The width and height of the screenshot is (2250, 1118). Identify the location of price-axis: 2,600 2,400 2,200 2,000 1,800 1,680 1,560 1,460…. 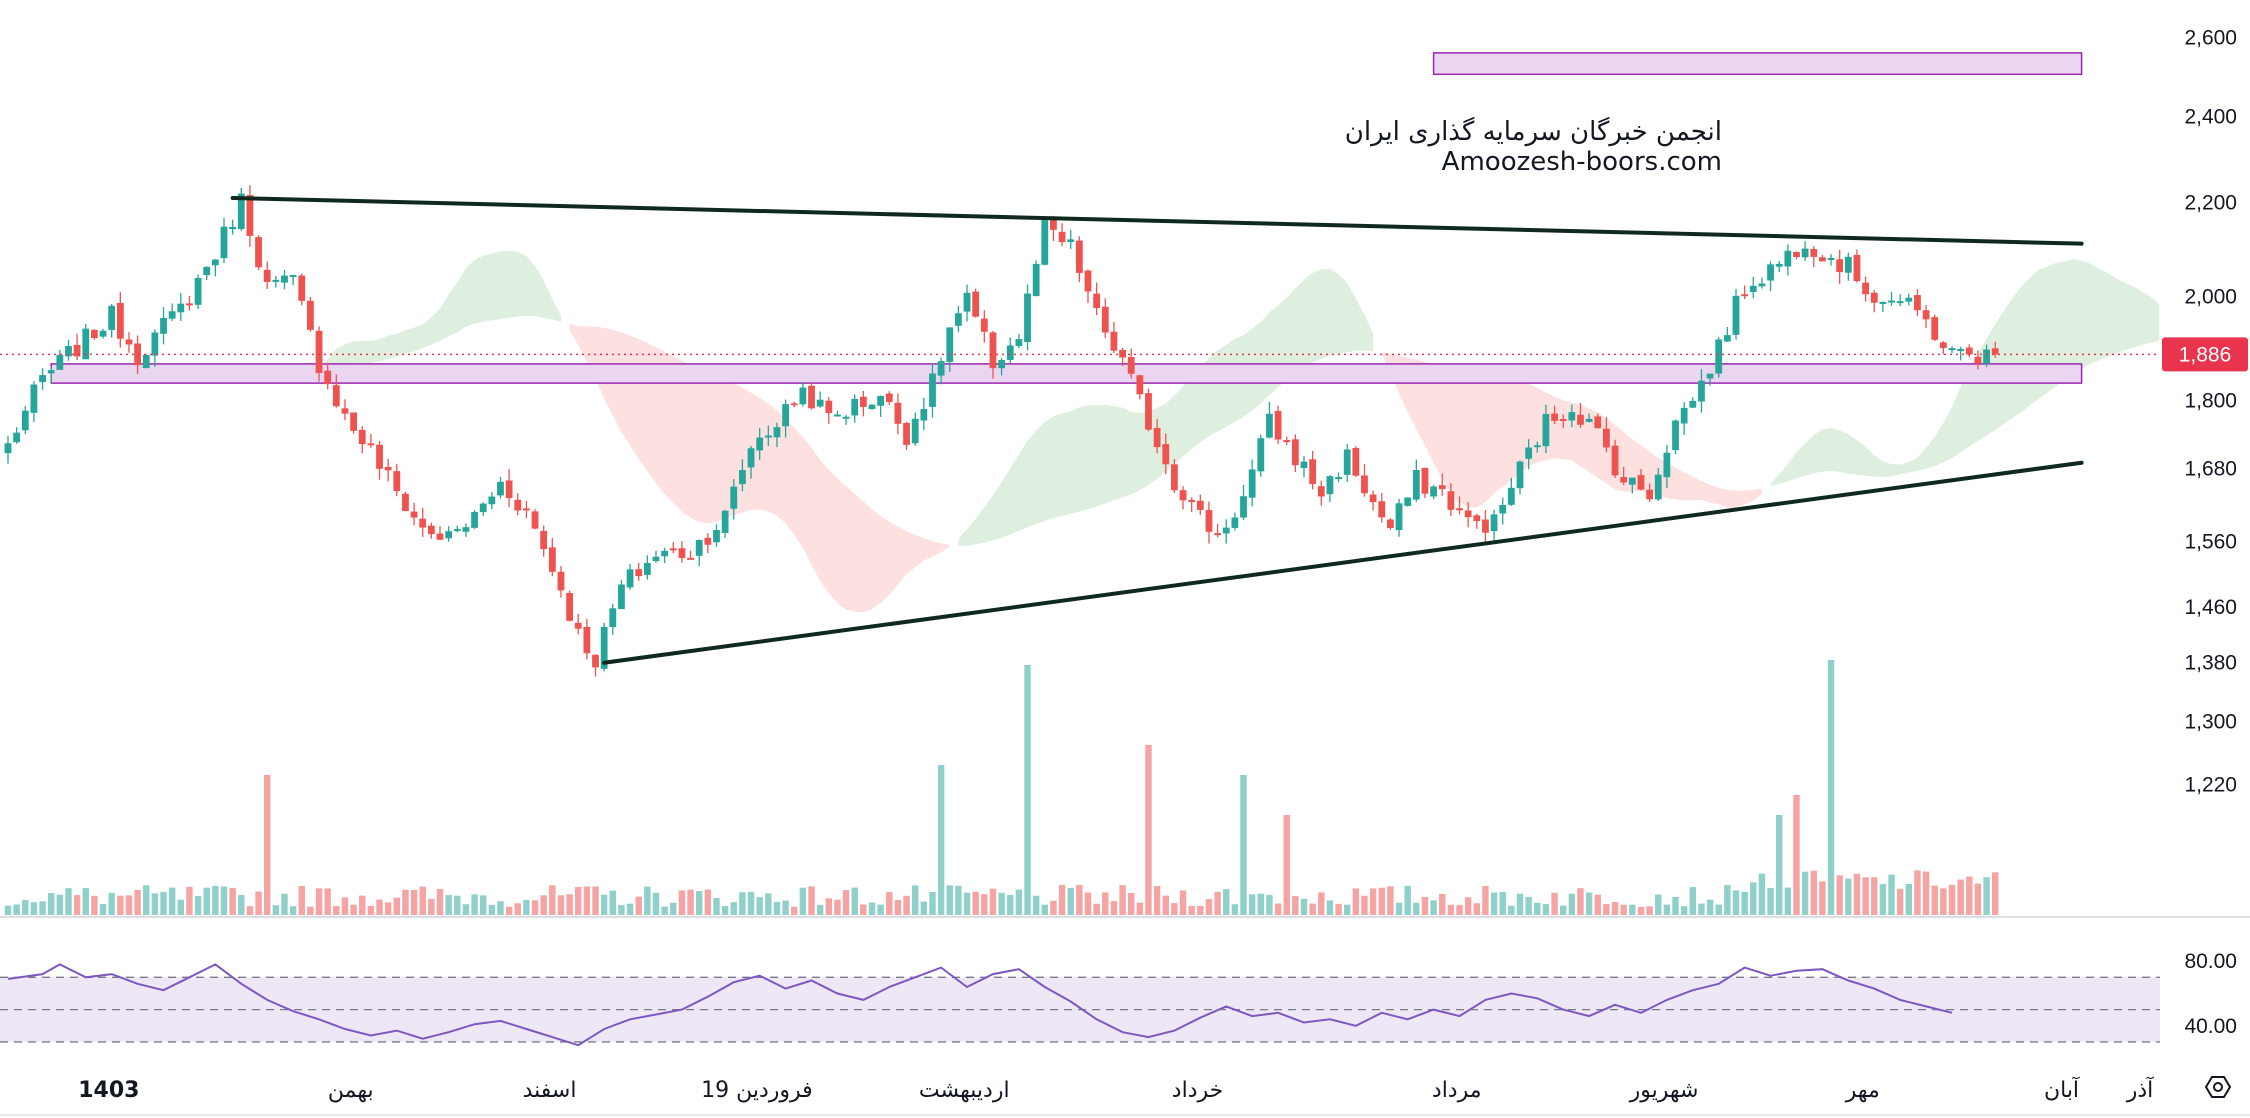
(2210, 412).